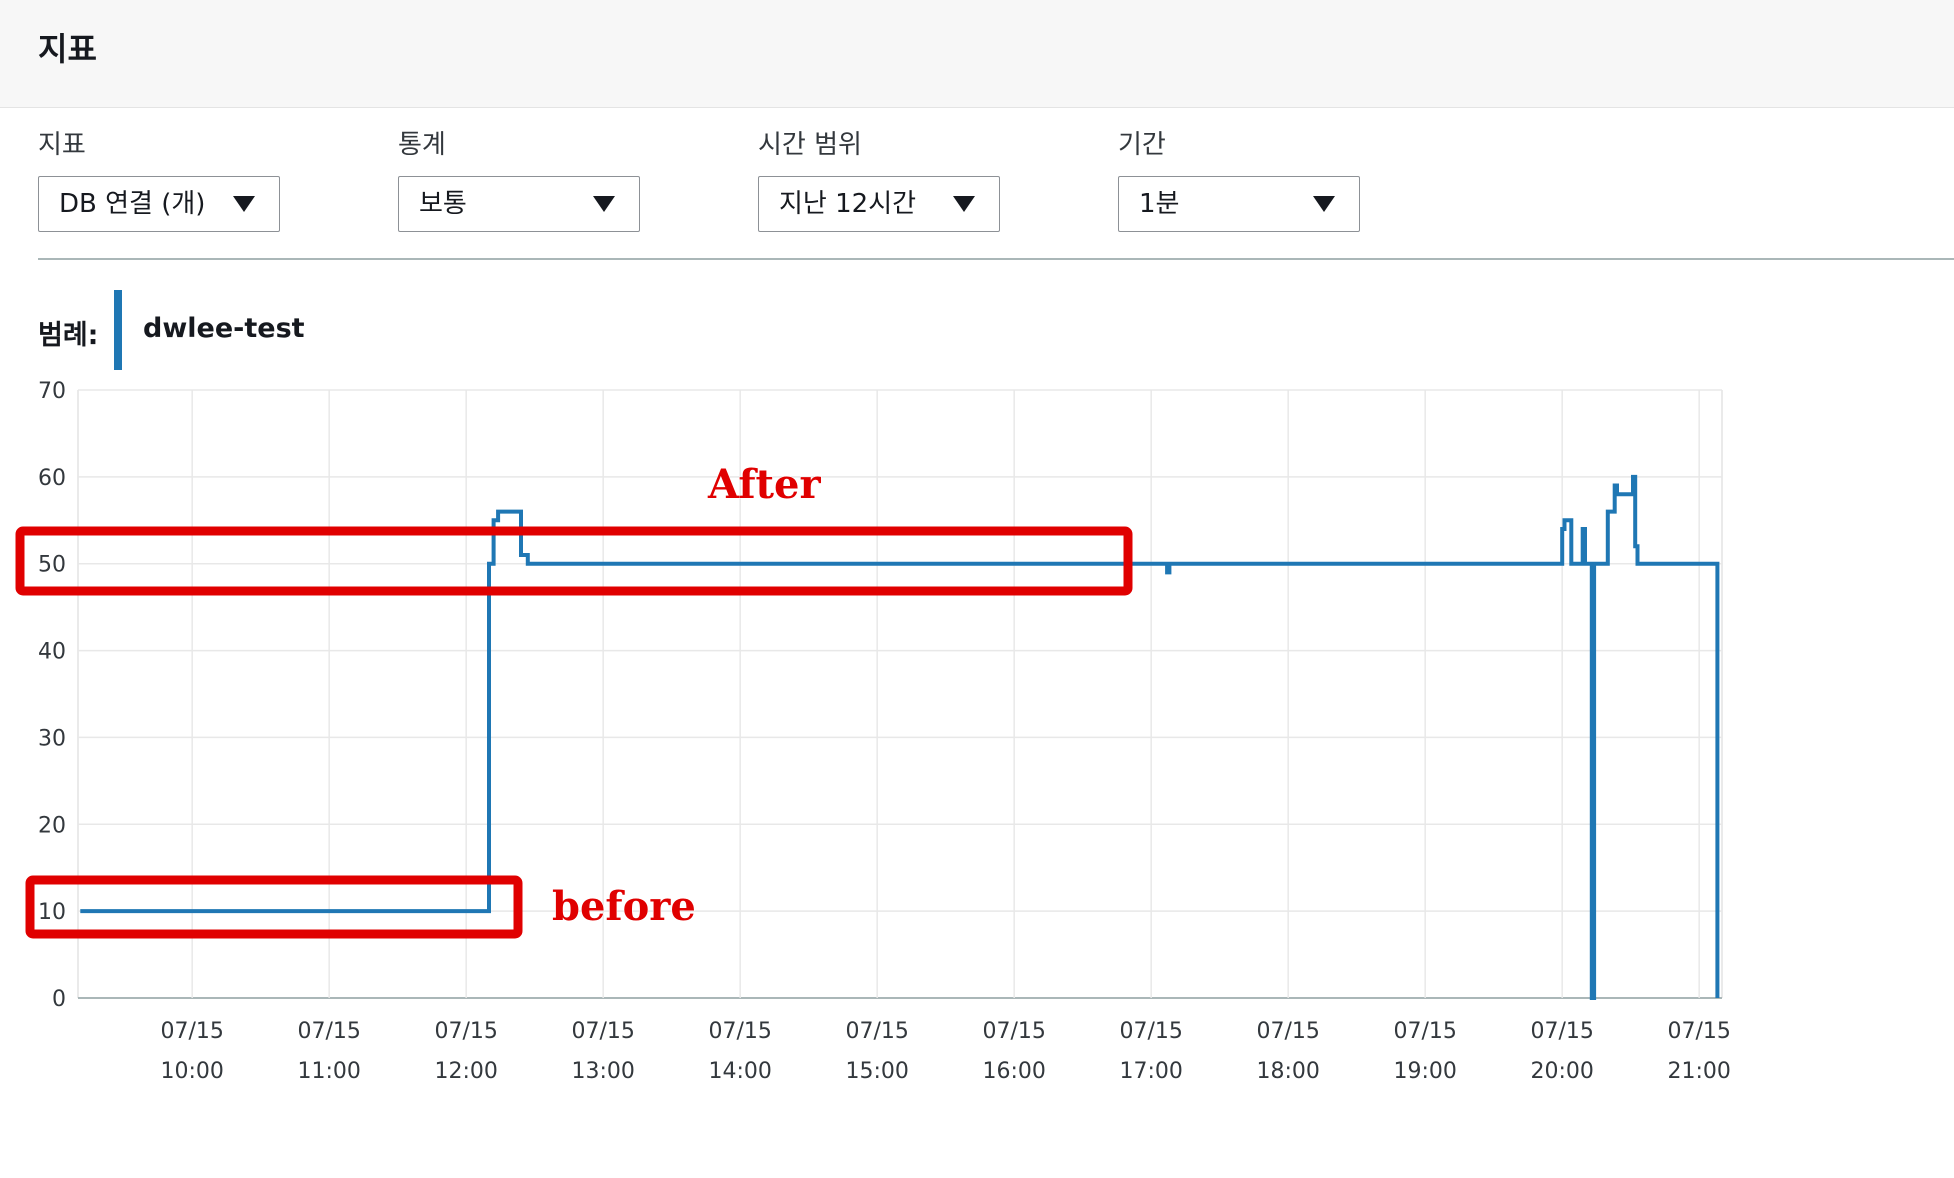 The height and width of the screenshot is (1178, 1954). Describe the element at coordinates (602, 1071) in the screenshot. I see `x-tick-time-label: 13:00` at that location.